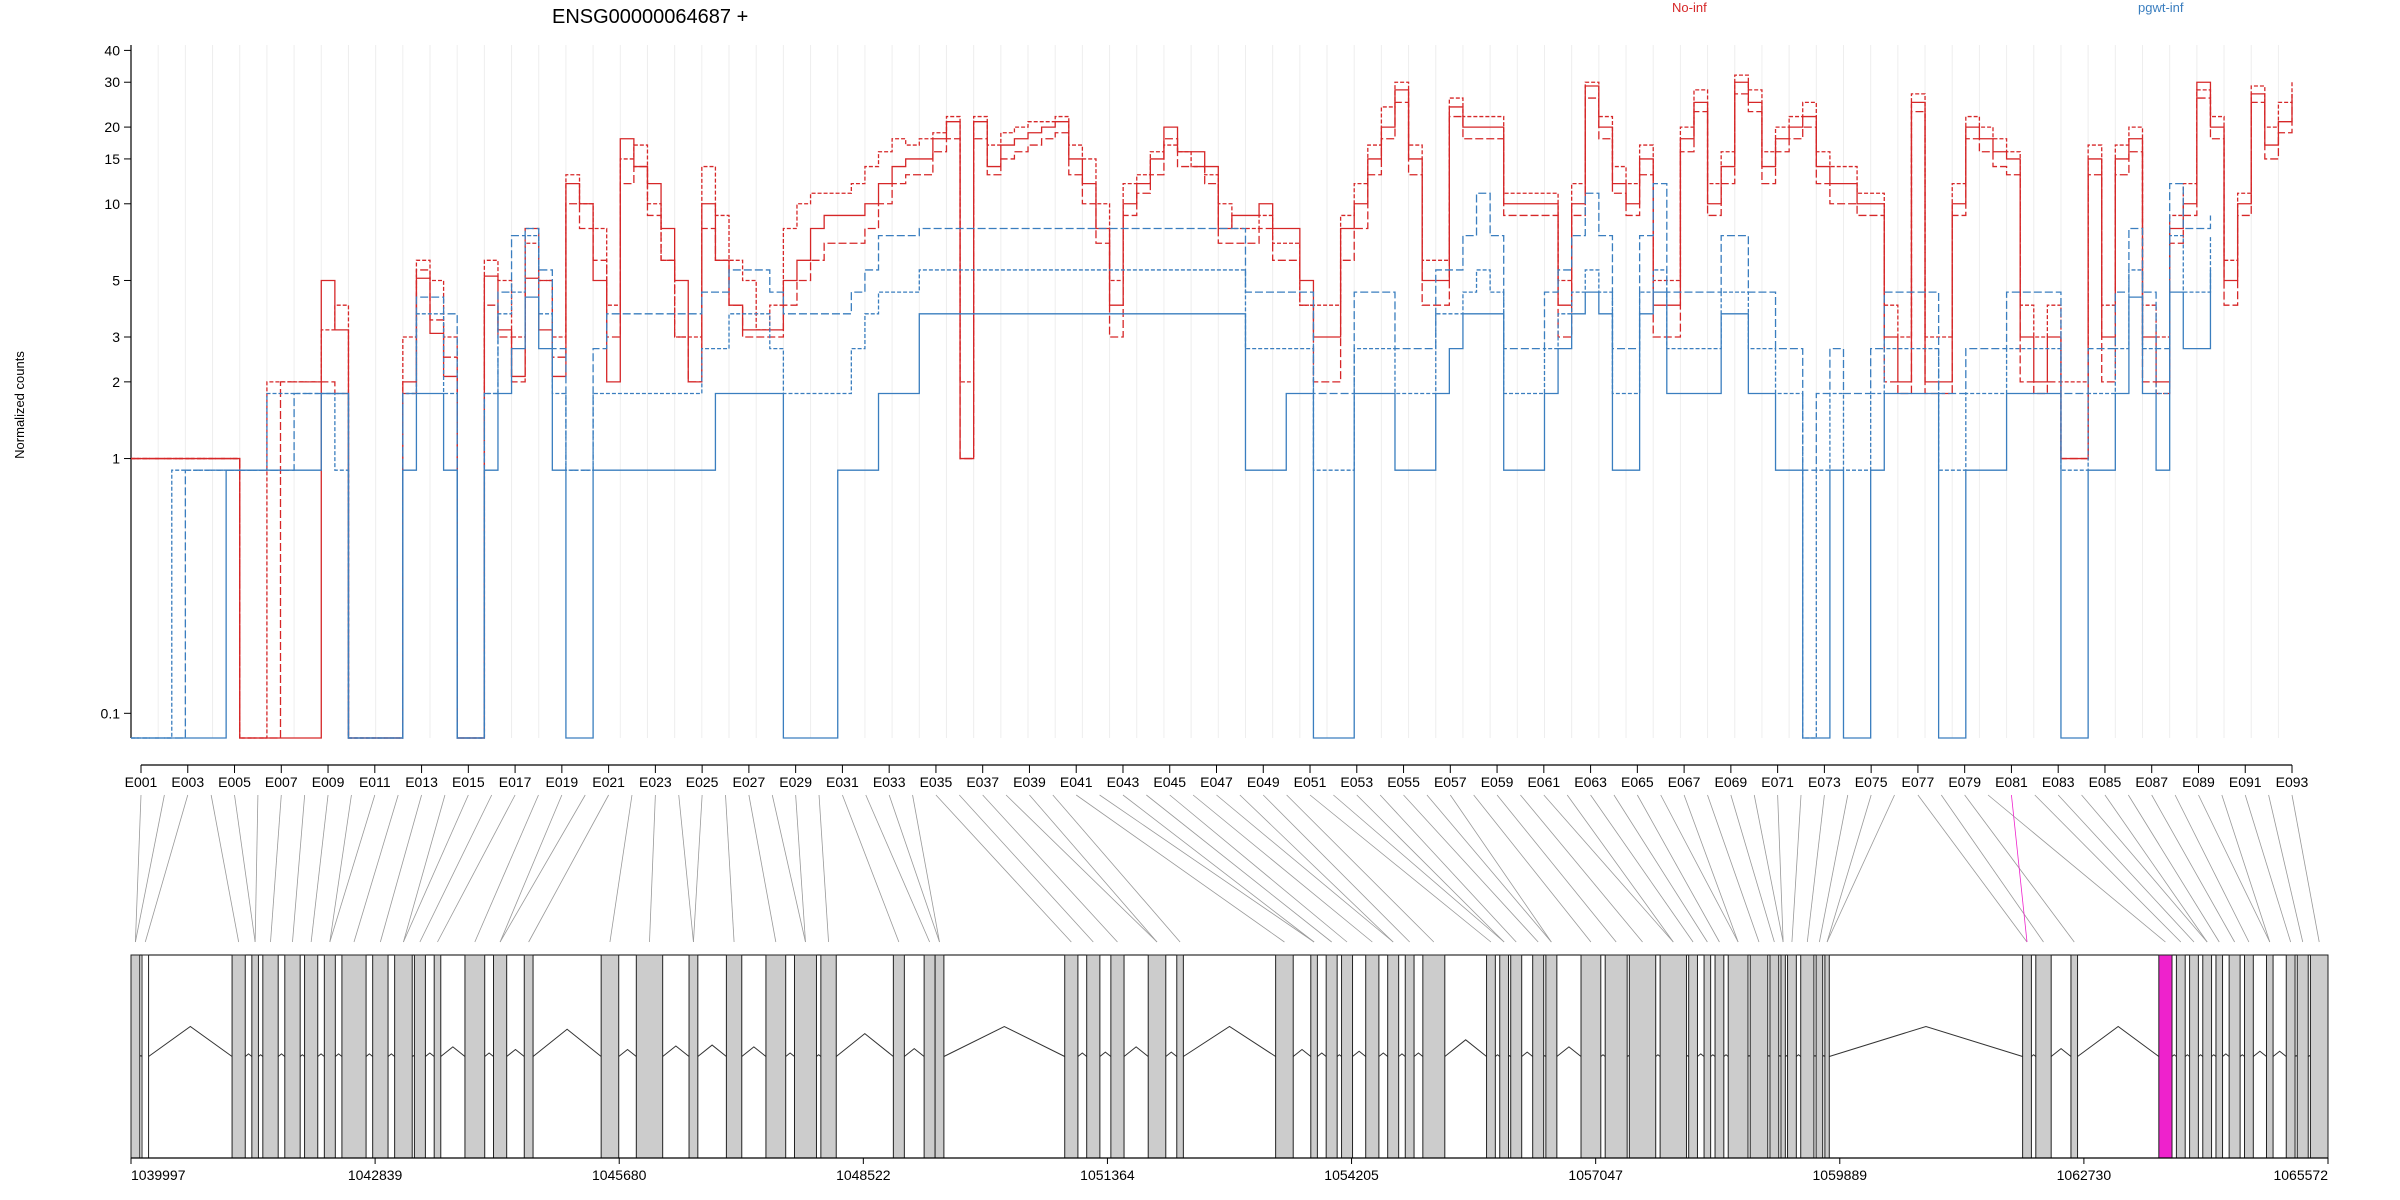  What do you see at coordinates (116, 382) in the screenshot?
I see `y-tick-label: 2` at bounding box center [116, 382].